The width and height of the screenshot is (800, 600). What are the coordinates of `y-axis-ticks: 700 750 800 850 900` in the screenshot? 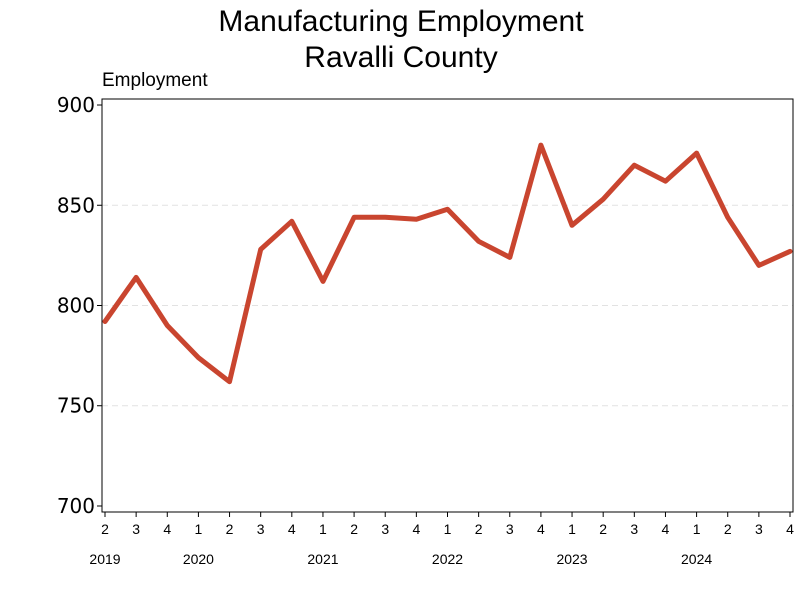 It's located at (79, 305).